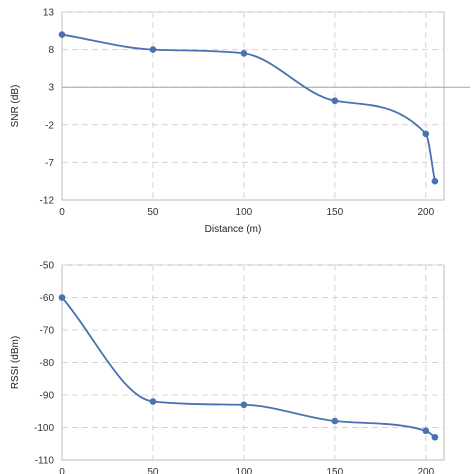 Image resolution: width=474 pixels, height=474 pixels. Describe the element at coordinates (51, 88) in the screenshot. I see `snr-y-tick-label: 3` at that location.